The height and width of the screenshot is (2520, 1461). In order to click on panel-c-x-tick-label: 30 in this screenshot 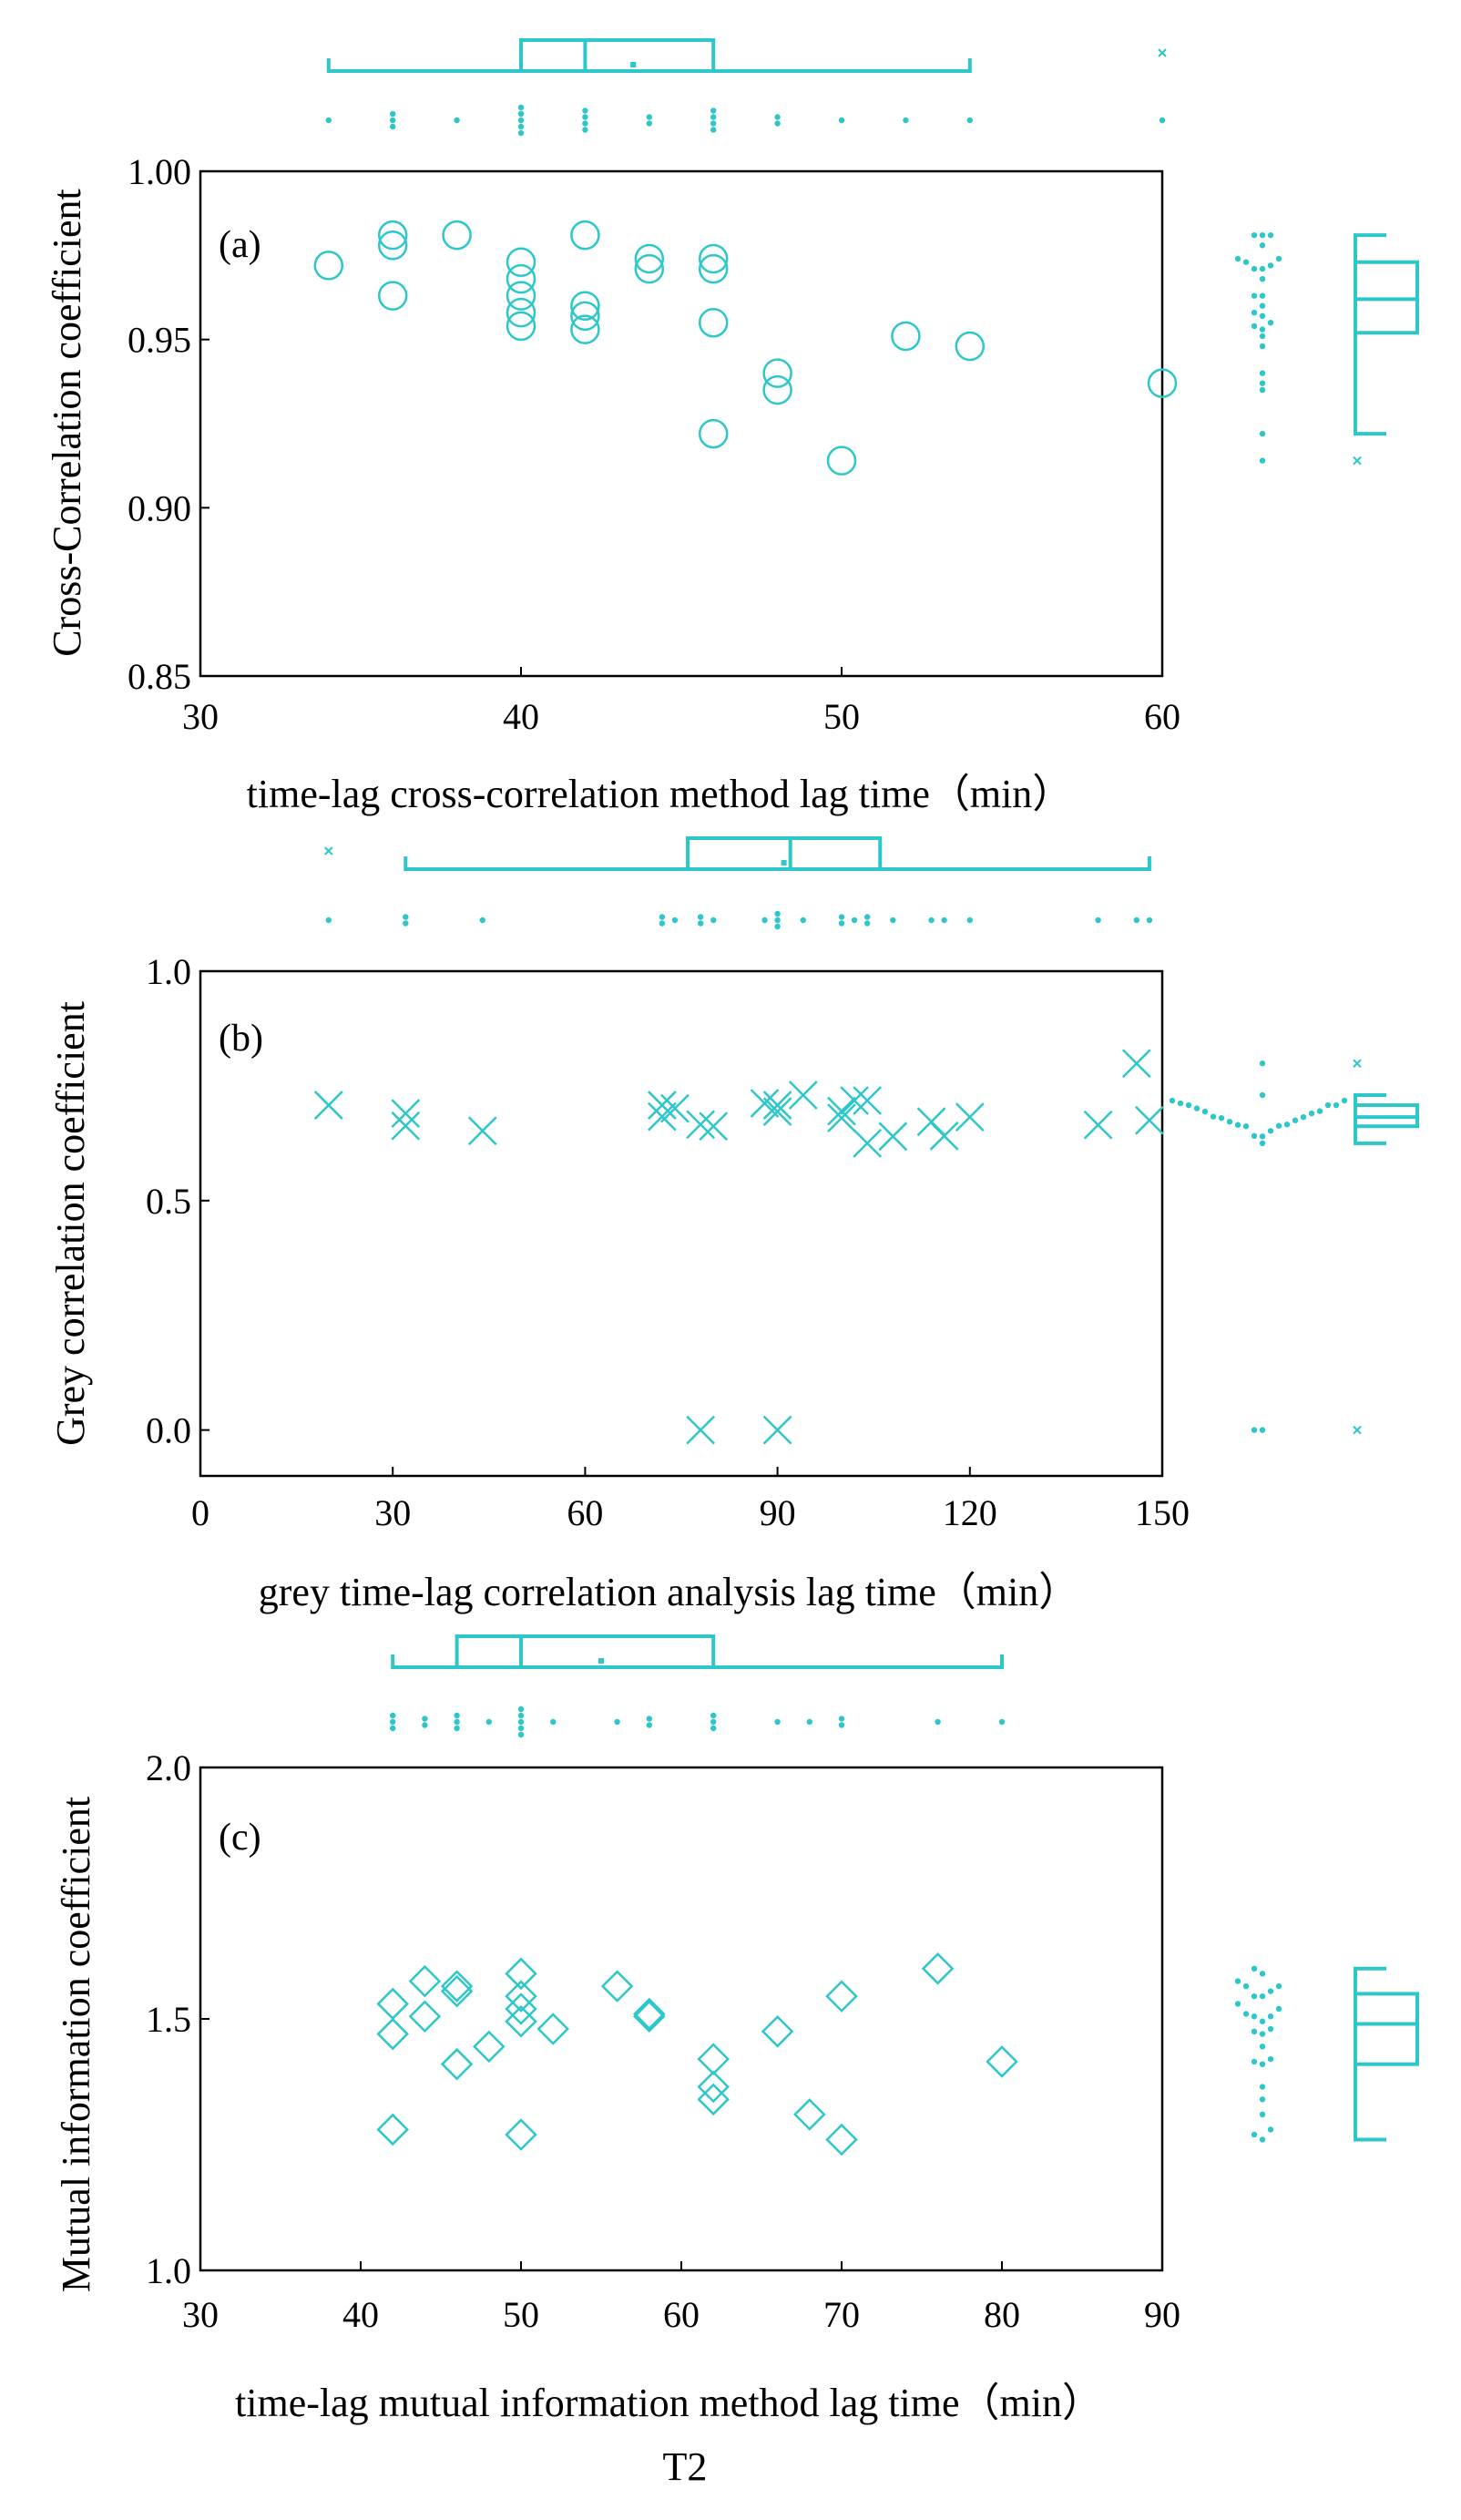, I will do `click(200, 2315)`.